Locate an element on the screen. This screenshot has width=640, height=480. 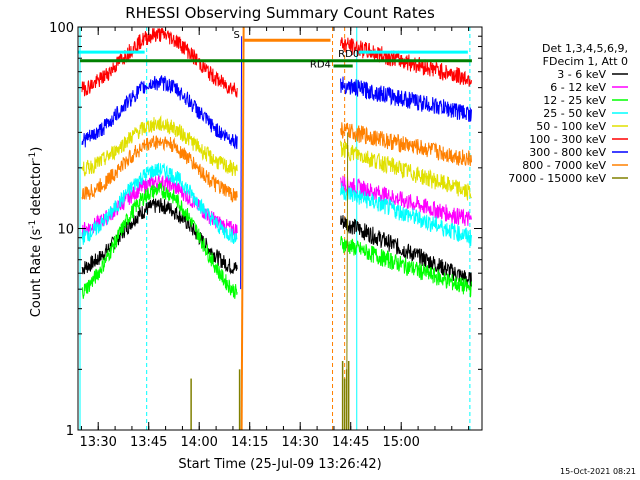
blue-spike is located at coordinates (241, 163).